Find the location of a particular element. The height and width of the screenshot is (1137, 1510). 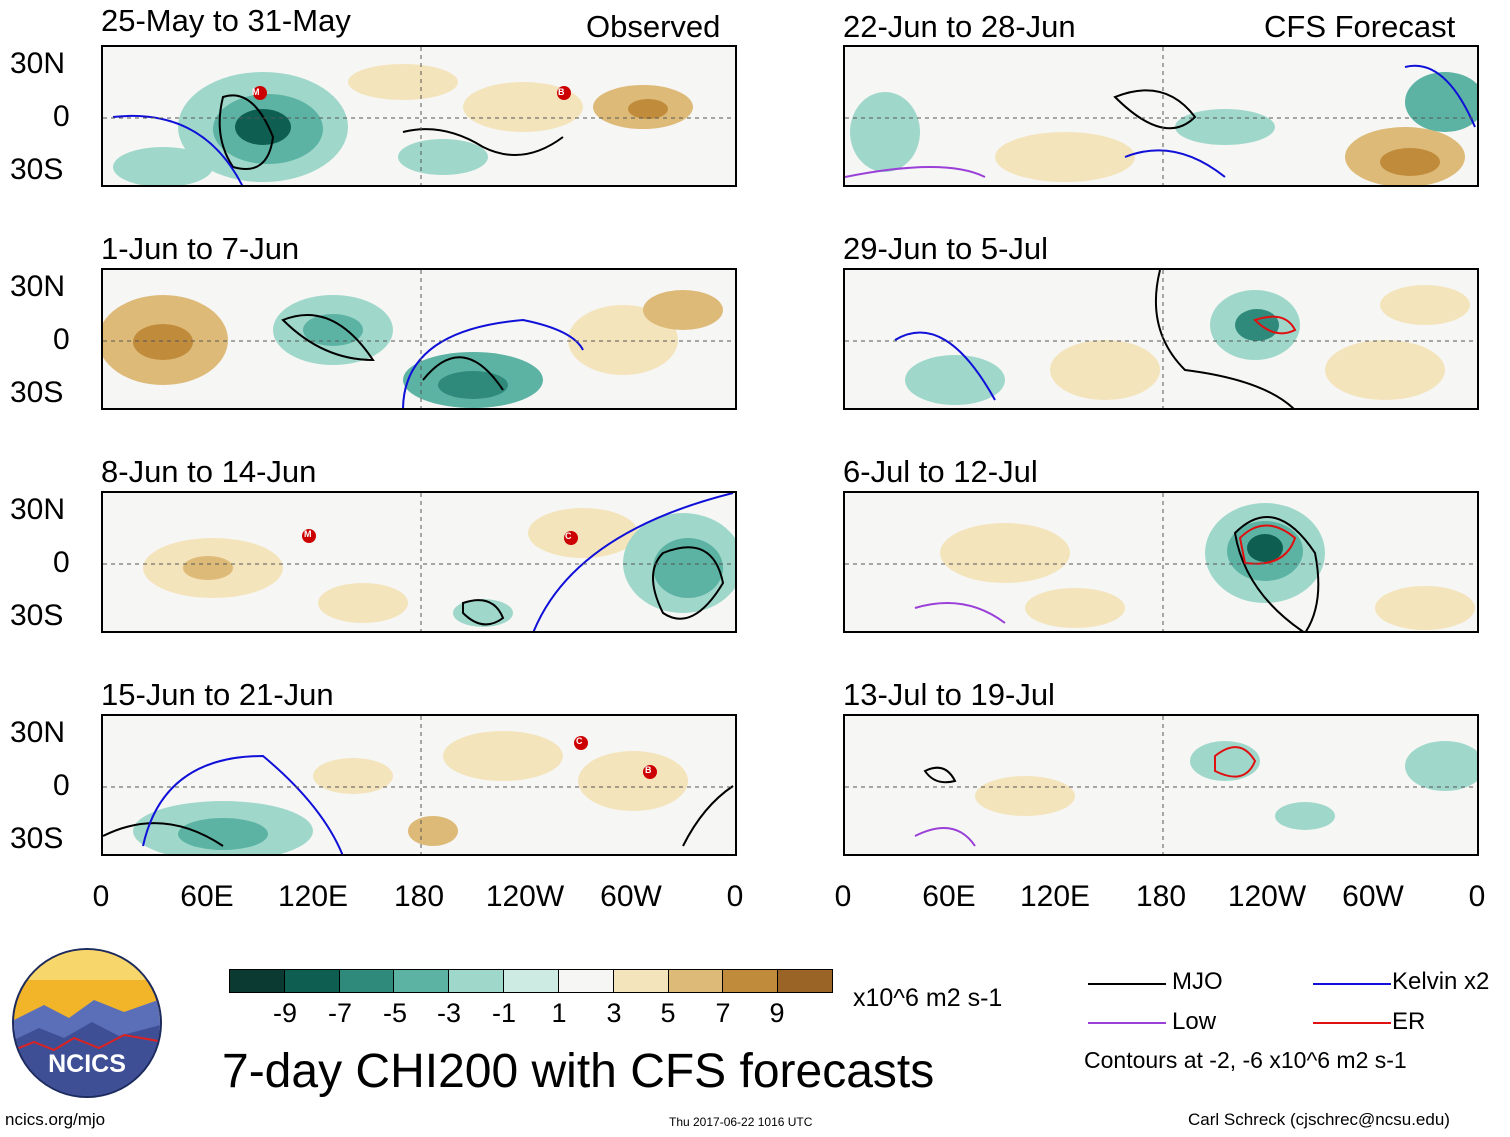

colorbar-label: 7 is located at coordinates (723, 1013).